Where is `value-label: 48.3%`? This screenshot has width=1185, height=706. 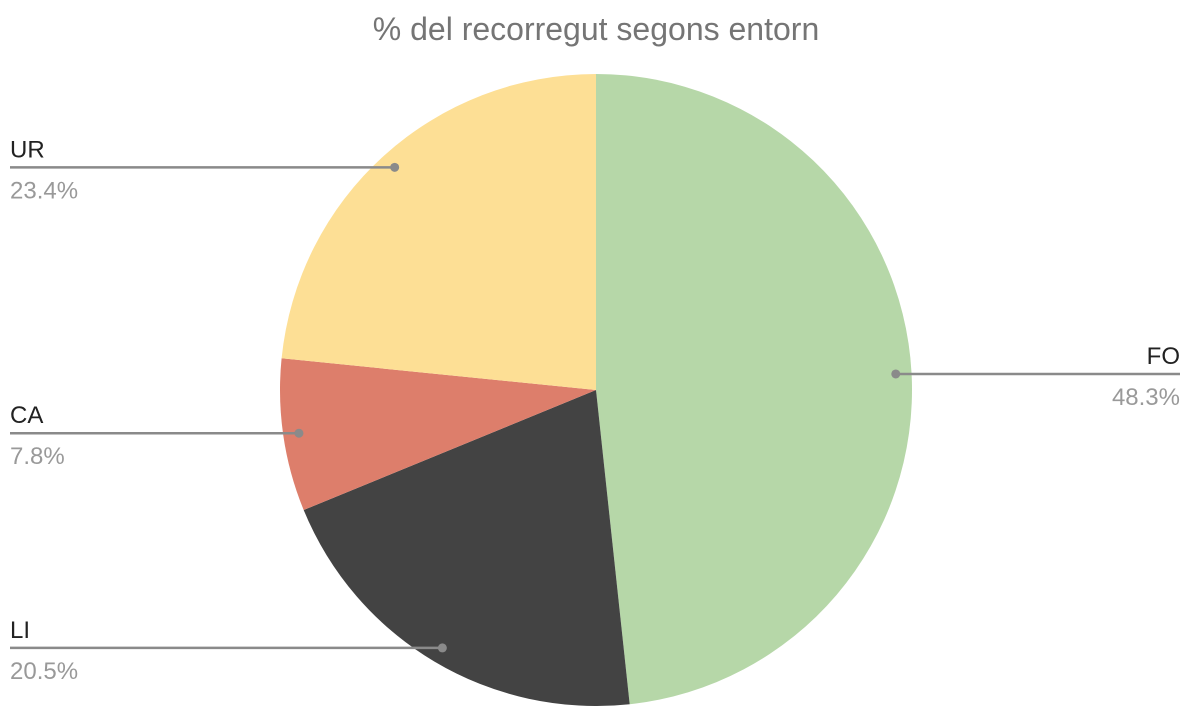
value-label: 48.3% is located at coordinates (1146, 397).